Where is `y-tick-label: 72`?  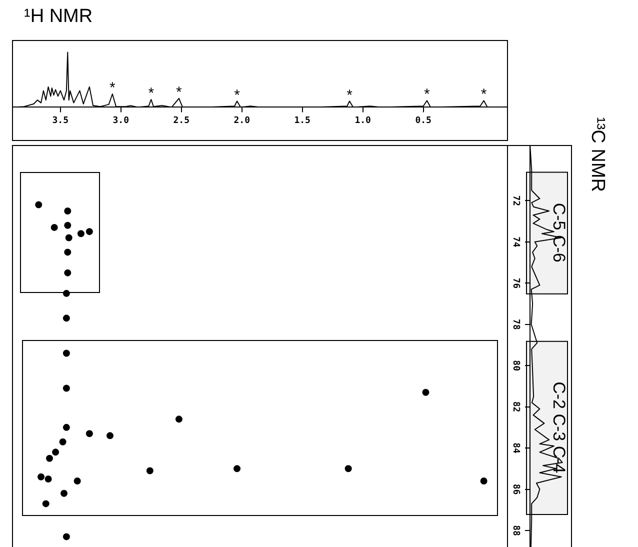 y-tick-label: 72 is located at coordinates (515, 200).